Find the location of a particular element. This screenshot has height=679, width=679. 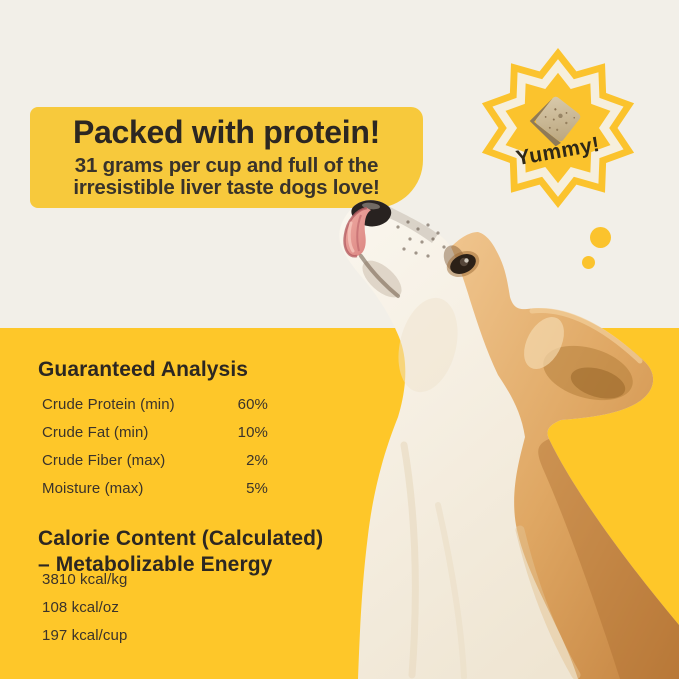

mouth-line is located at coordinates (379, 276).